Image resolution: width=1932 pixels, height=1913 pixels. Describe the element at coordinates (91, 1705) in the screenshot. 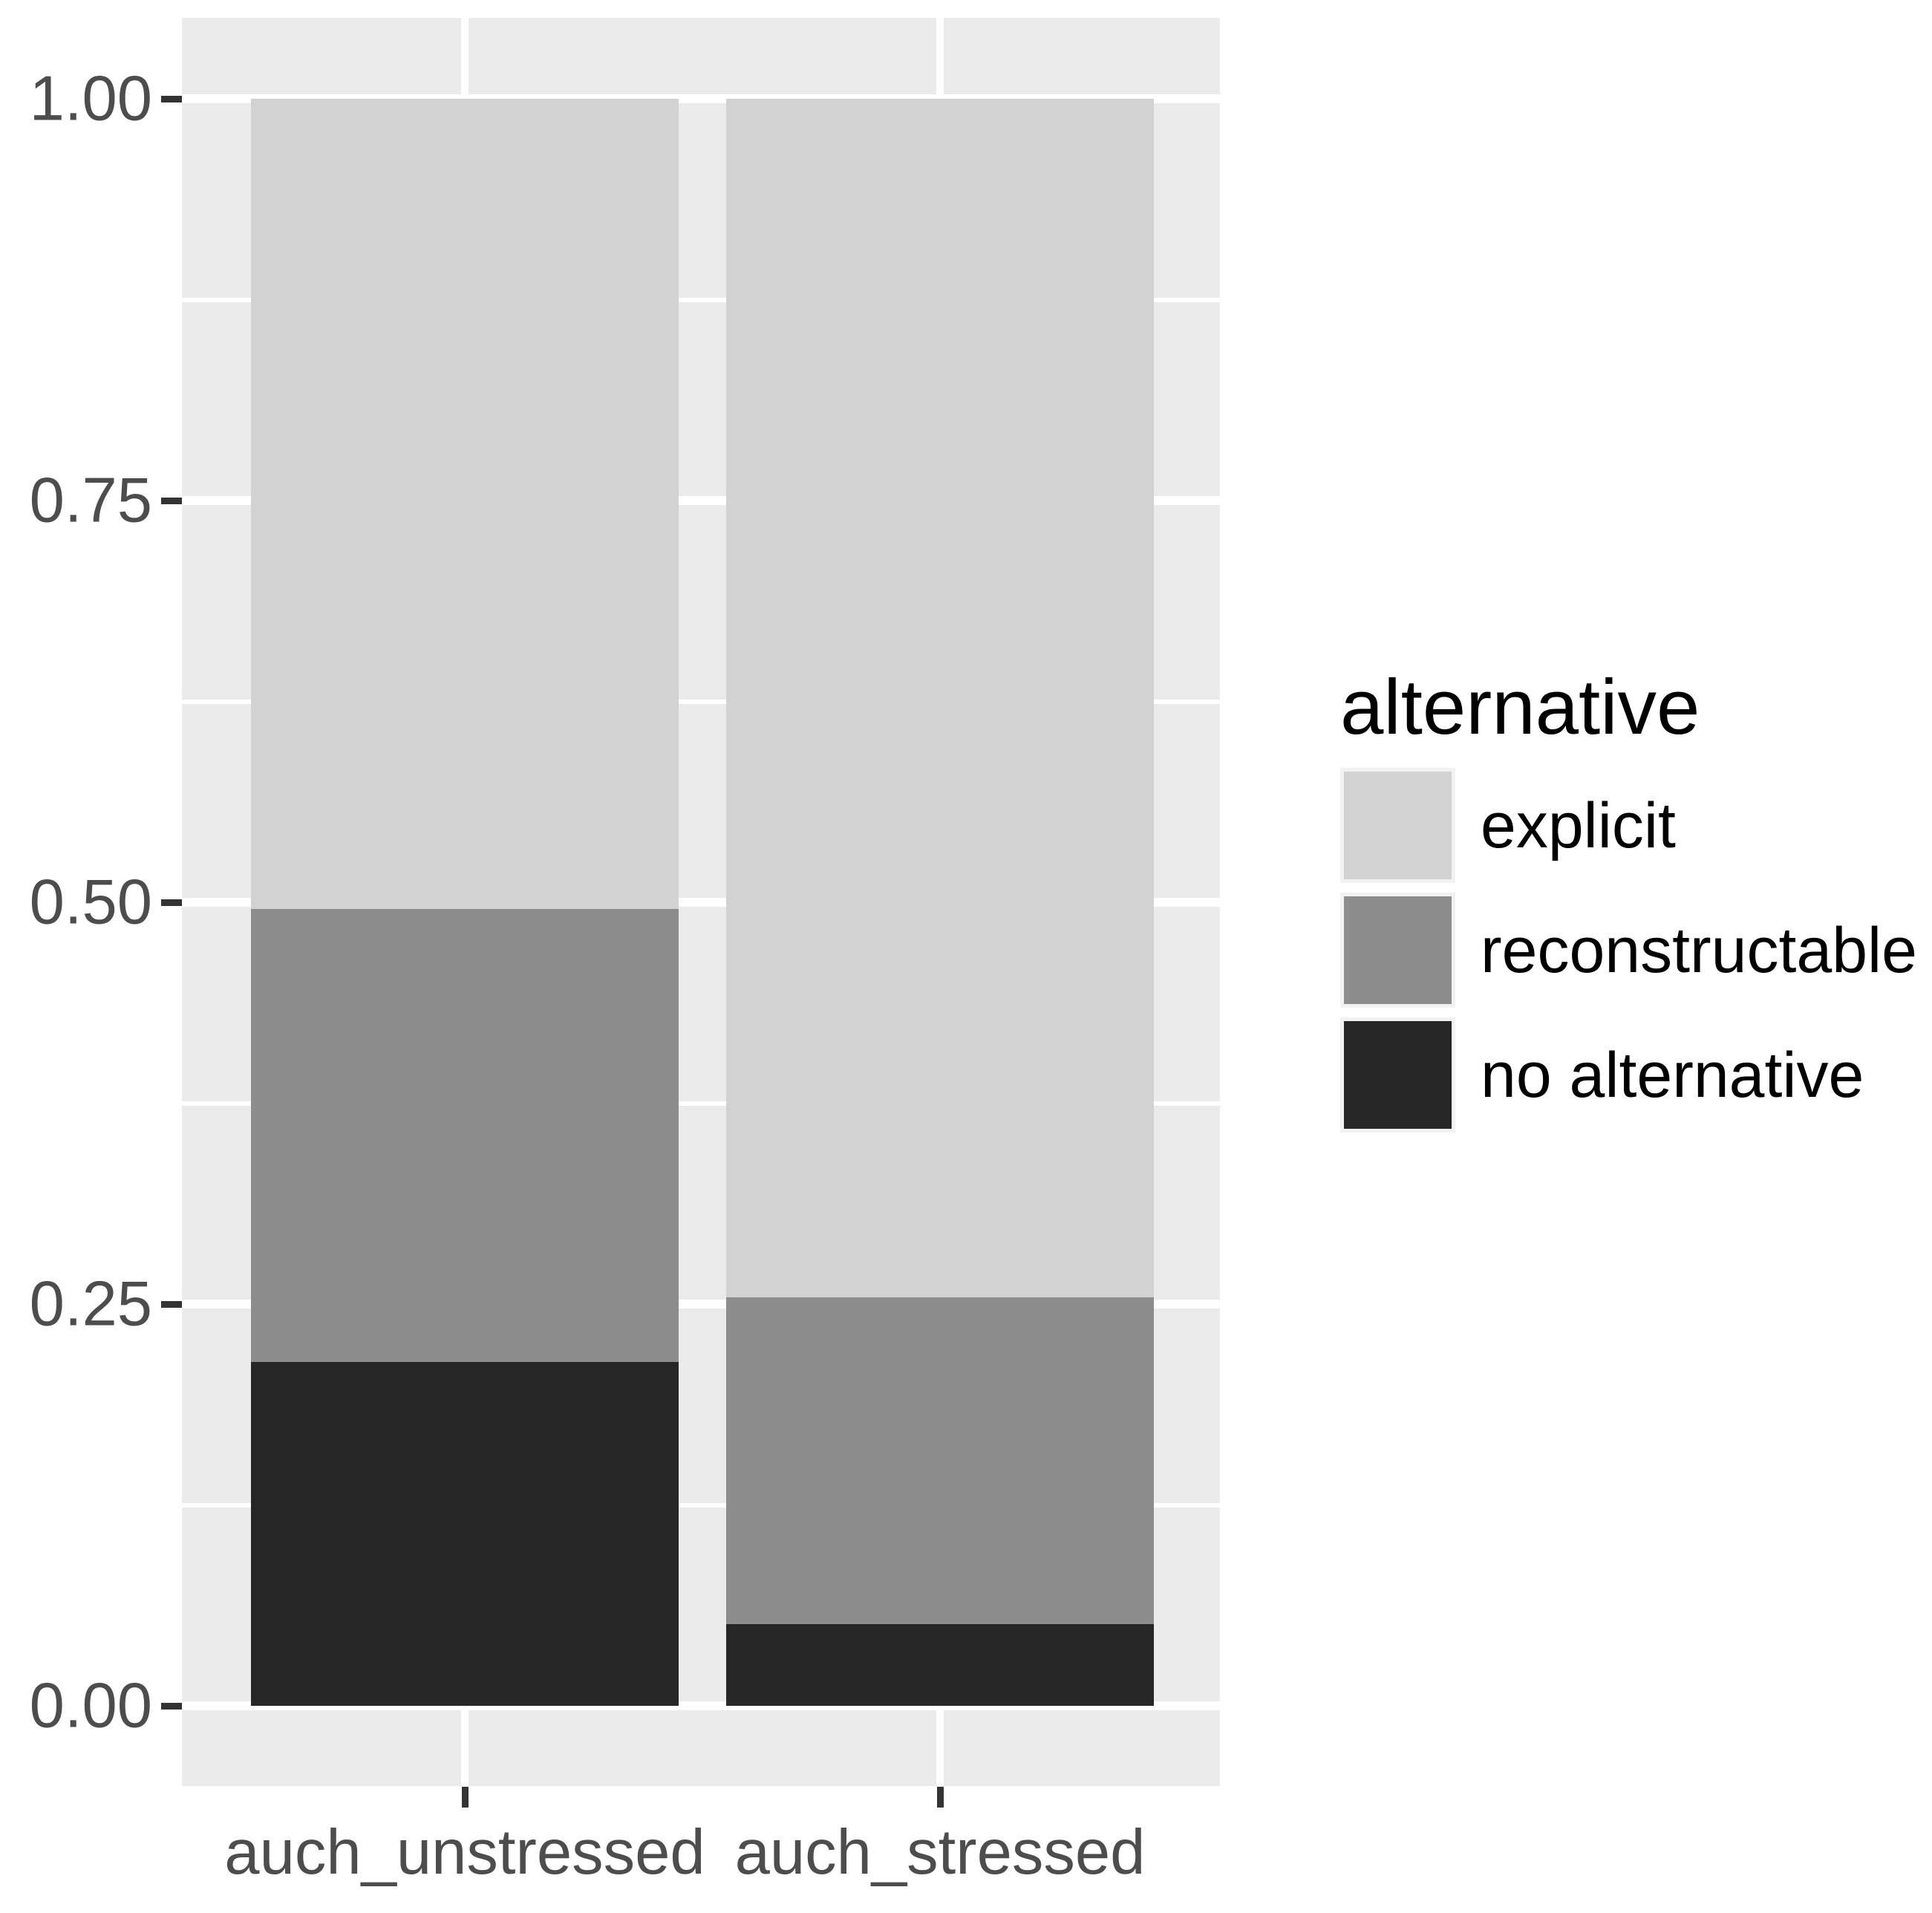

I see `y-tick-label: 0.00` at that location.